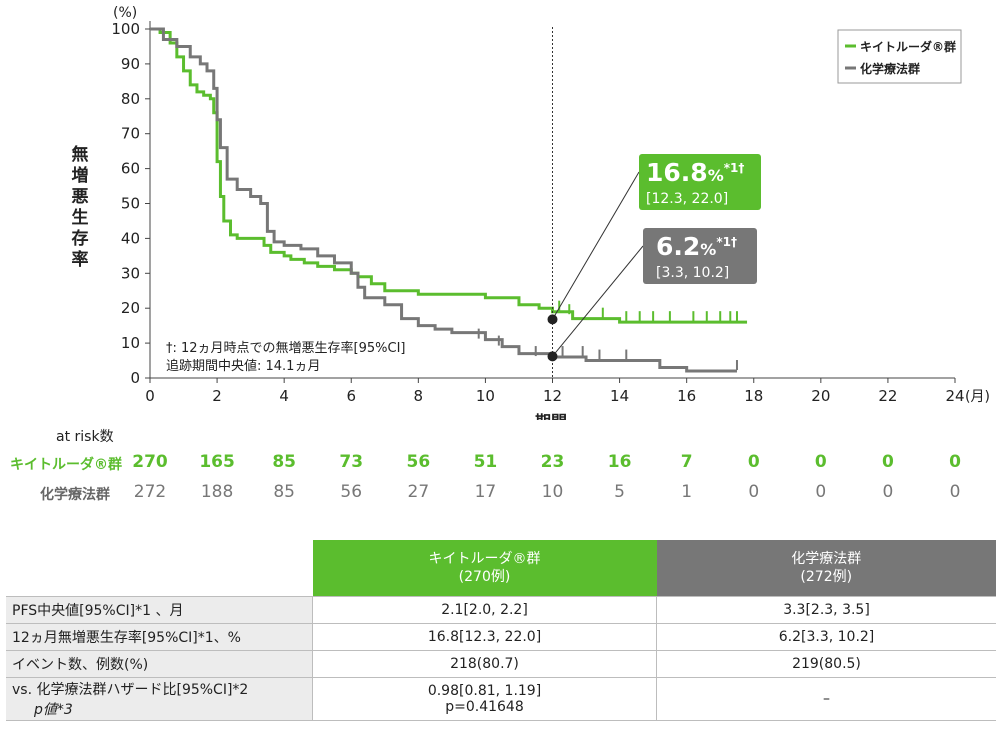  Describe the element at coordinates (484, 707) in the screenshot. I see `cell-k-line2: p=0.41648` at that location.